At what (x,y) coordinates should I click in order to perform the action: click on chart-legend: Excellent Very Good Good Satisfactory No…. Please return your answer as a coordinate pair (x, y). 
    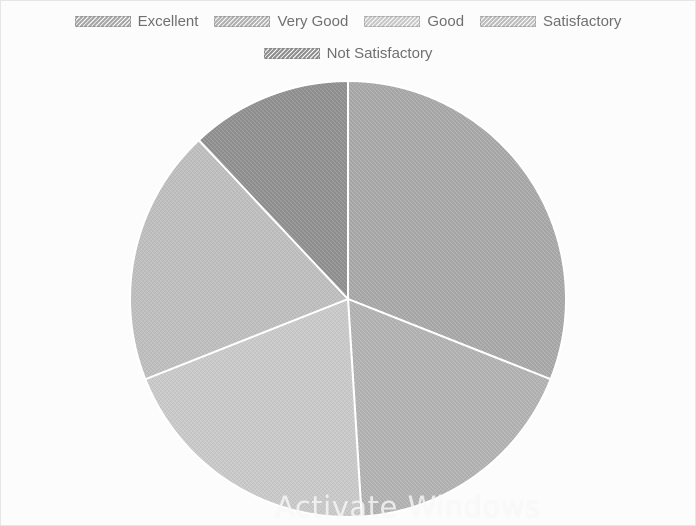
    Looking at the image, I should click on (348, 40).